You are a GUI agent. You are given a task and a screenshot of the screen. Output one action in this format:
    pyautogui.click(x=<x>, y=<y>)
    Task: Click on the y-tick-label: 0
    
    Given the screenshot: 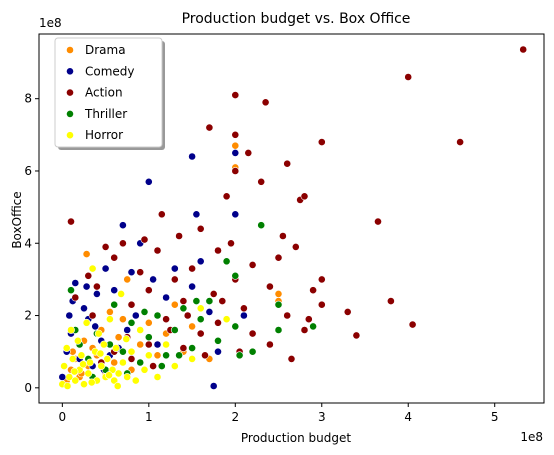 What is the action you would take?
    pyautogui.click(x=28, y=388)
    